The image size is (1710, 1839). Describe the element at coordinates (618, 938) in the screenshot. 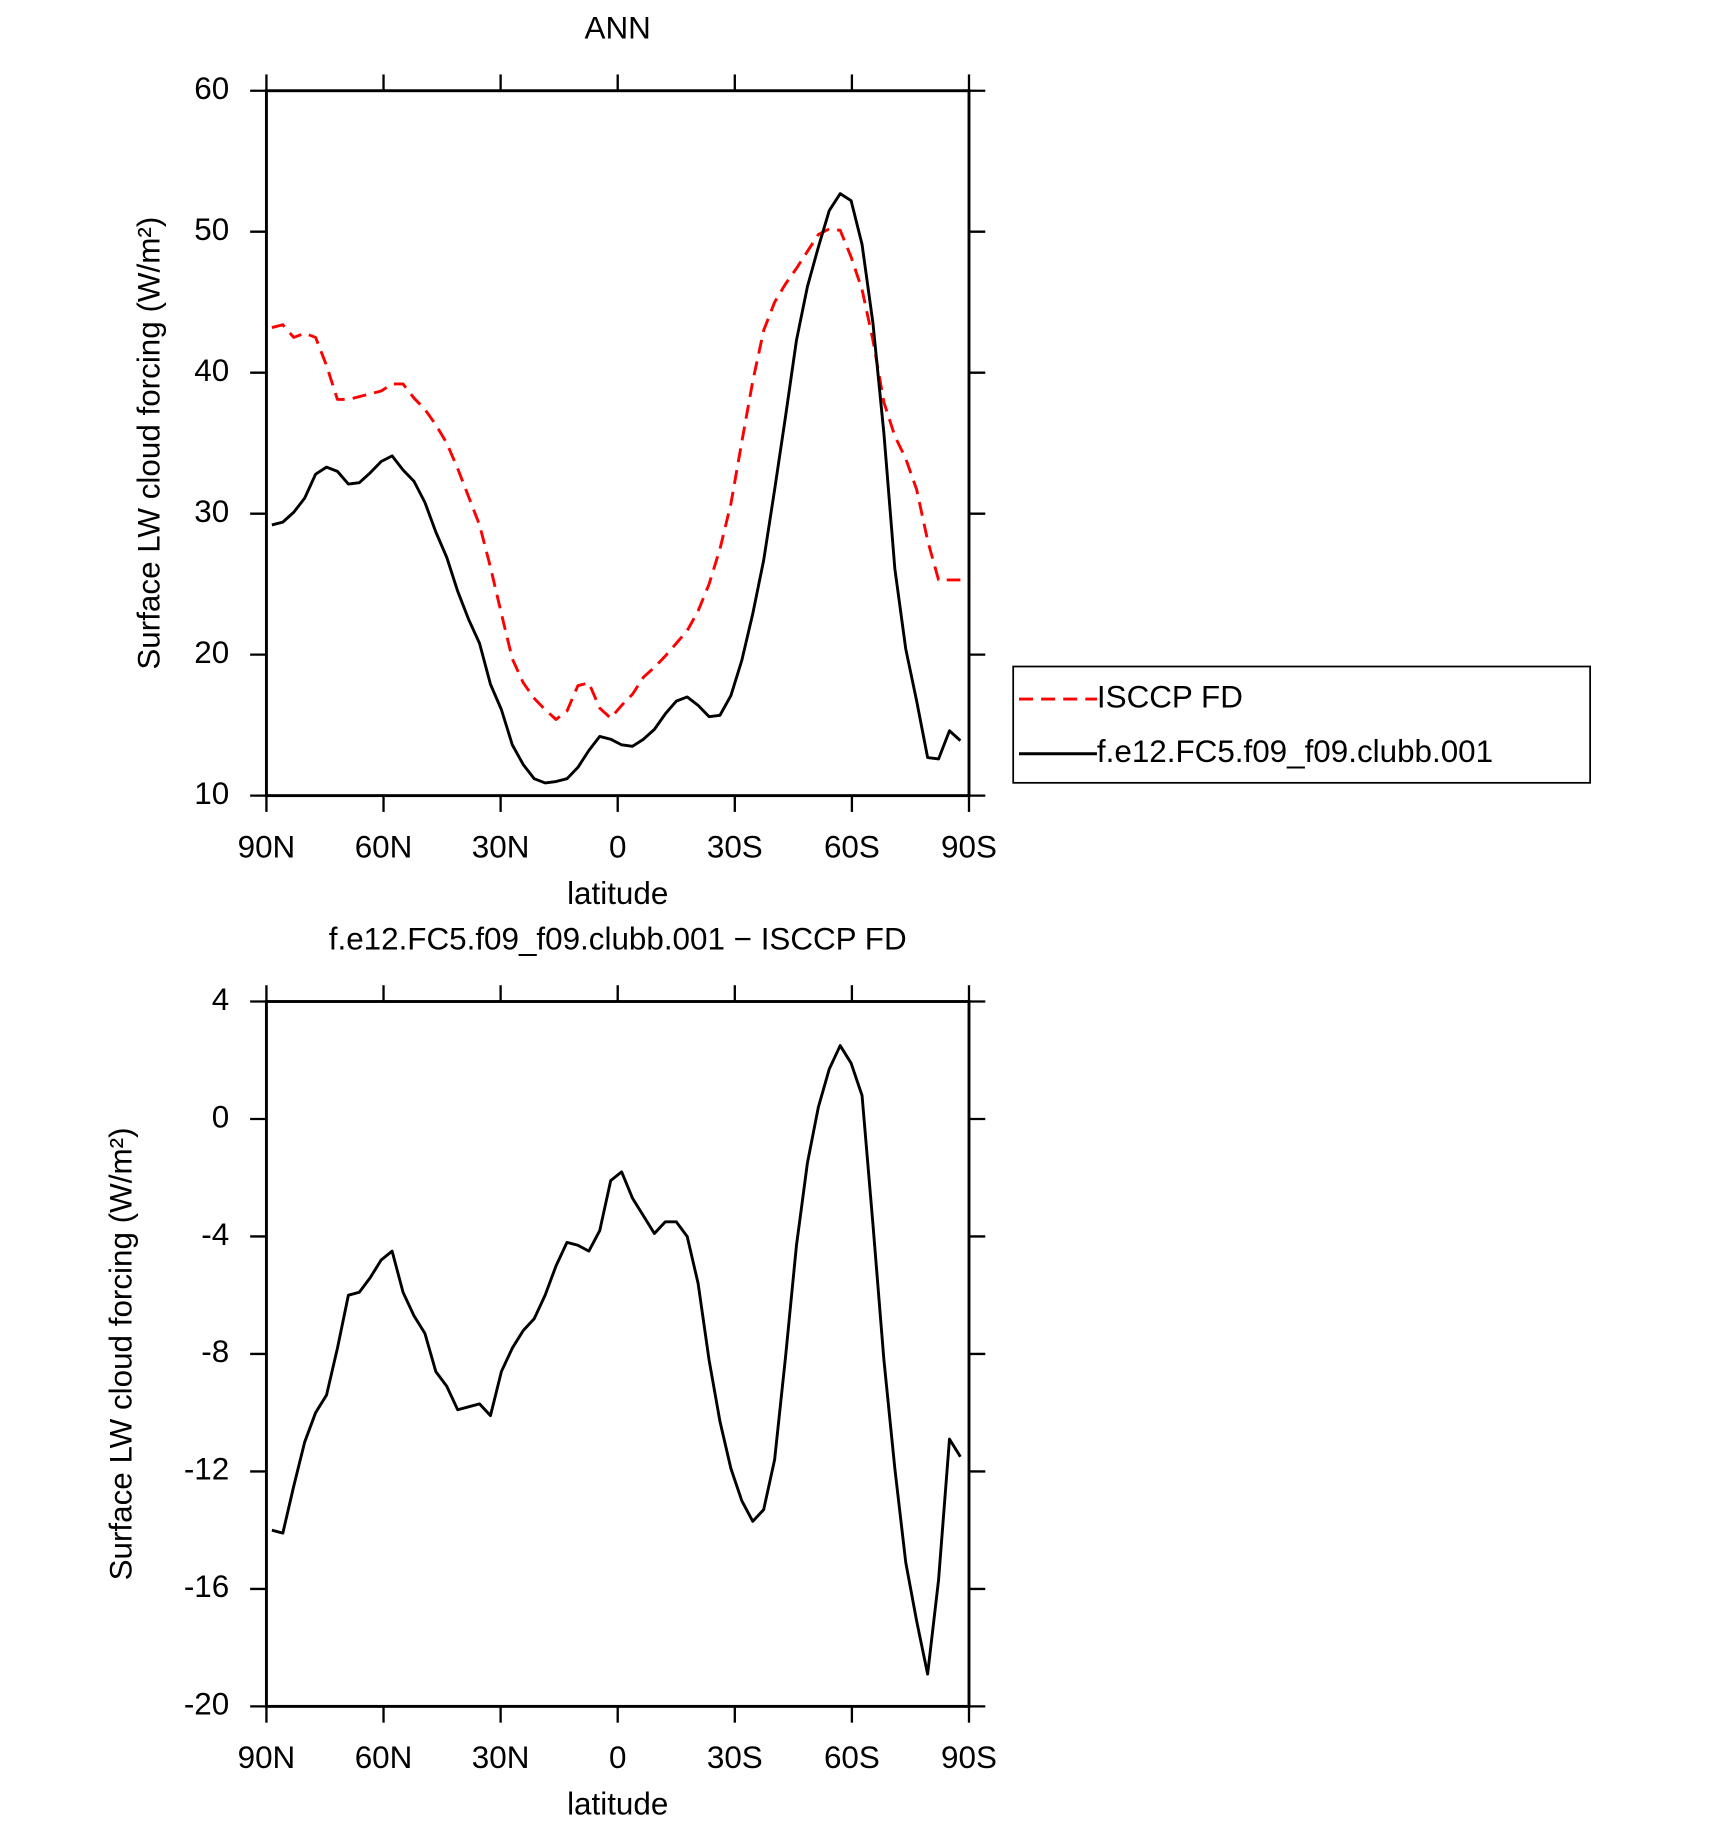

I see `chart-title: f.e12.FC5.f09_f09.clubb.001 − ISCCP FD` at that location.